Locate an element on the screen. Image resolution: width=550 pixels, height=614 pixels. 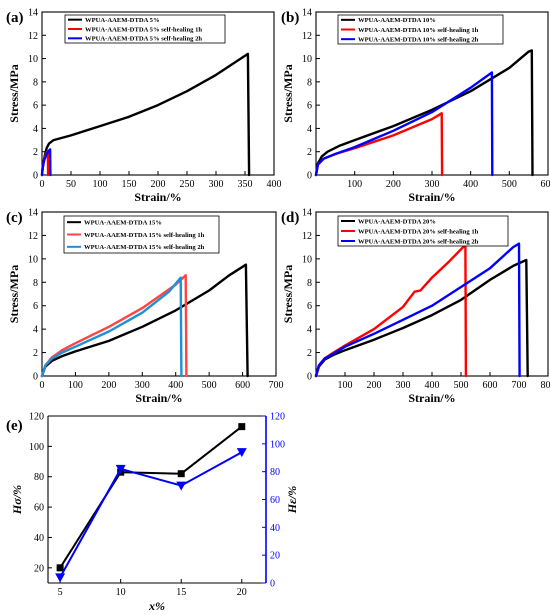
y-left-tick-label: 20 is located at coordinates (39, 568).